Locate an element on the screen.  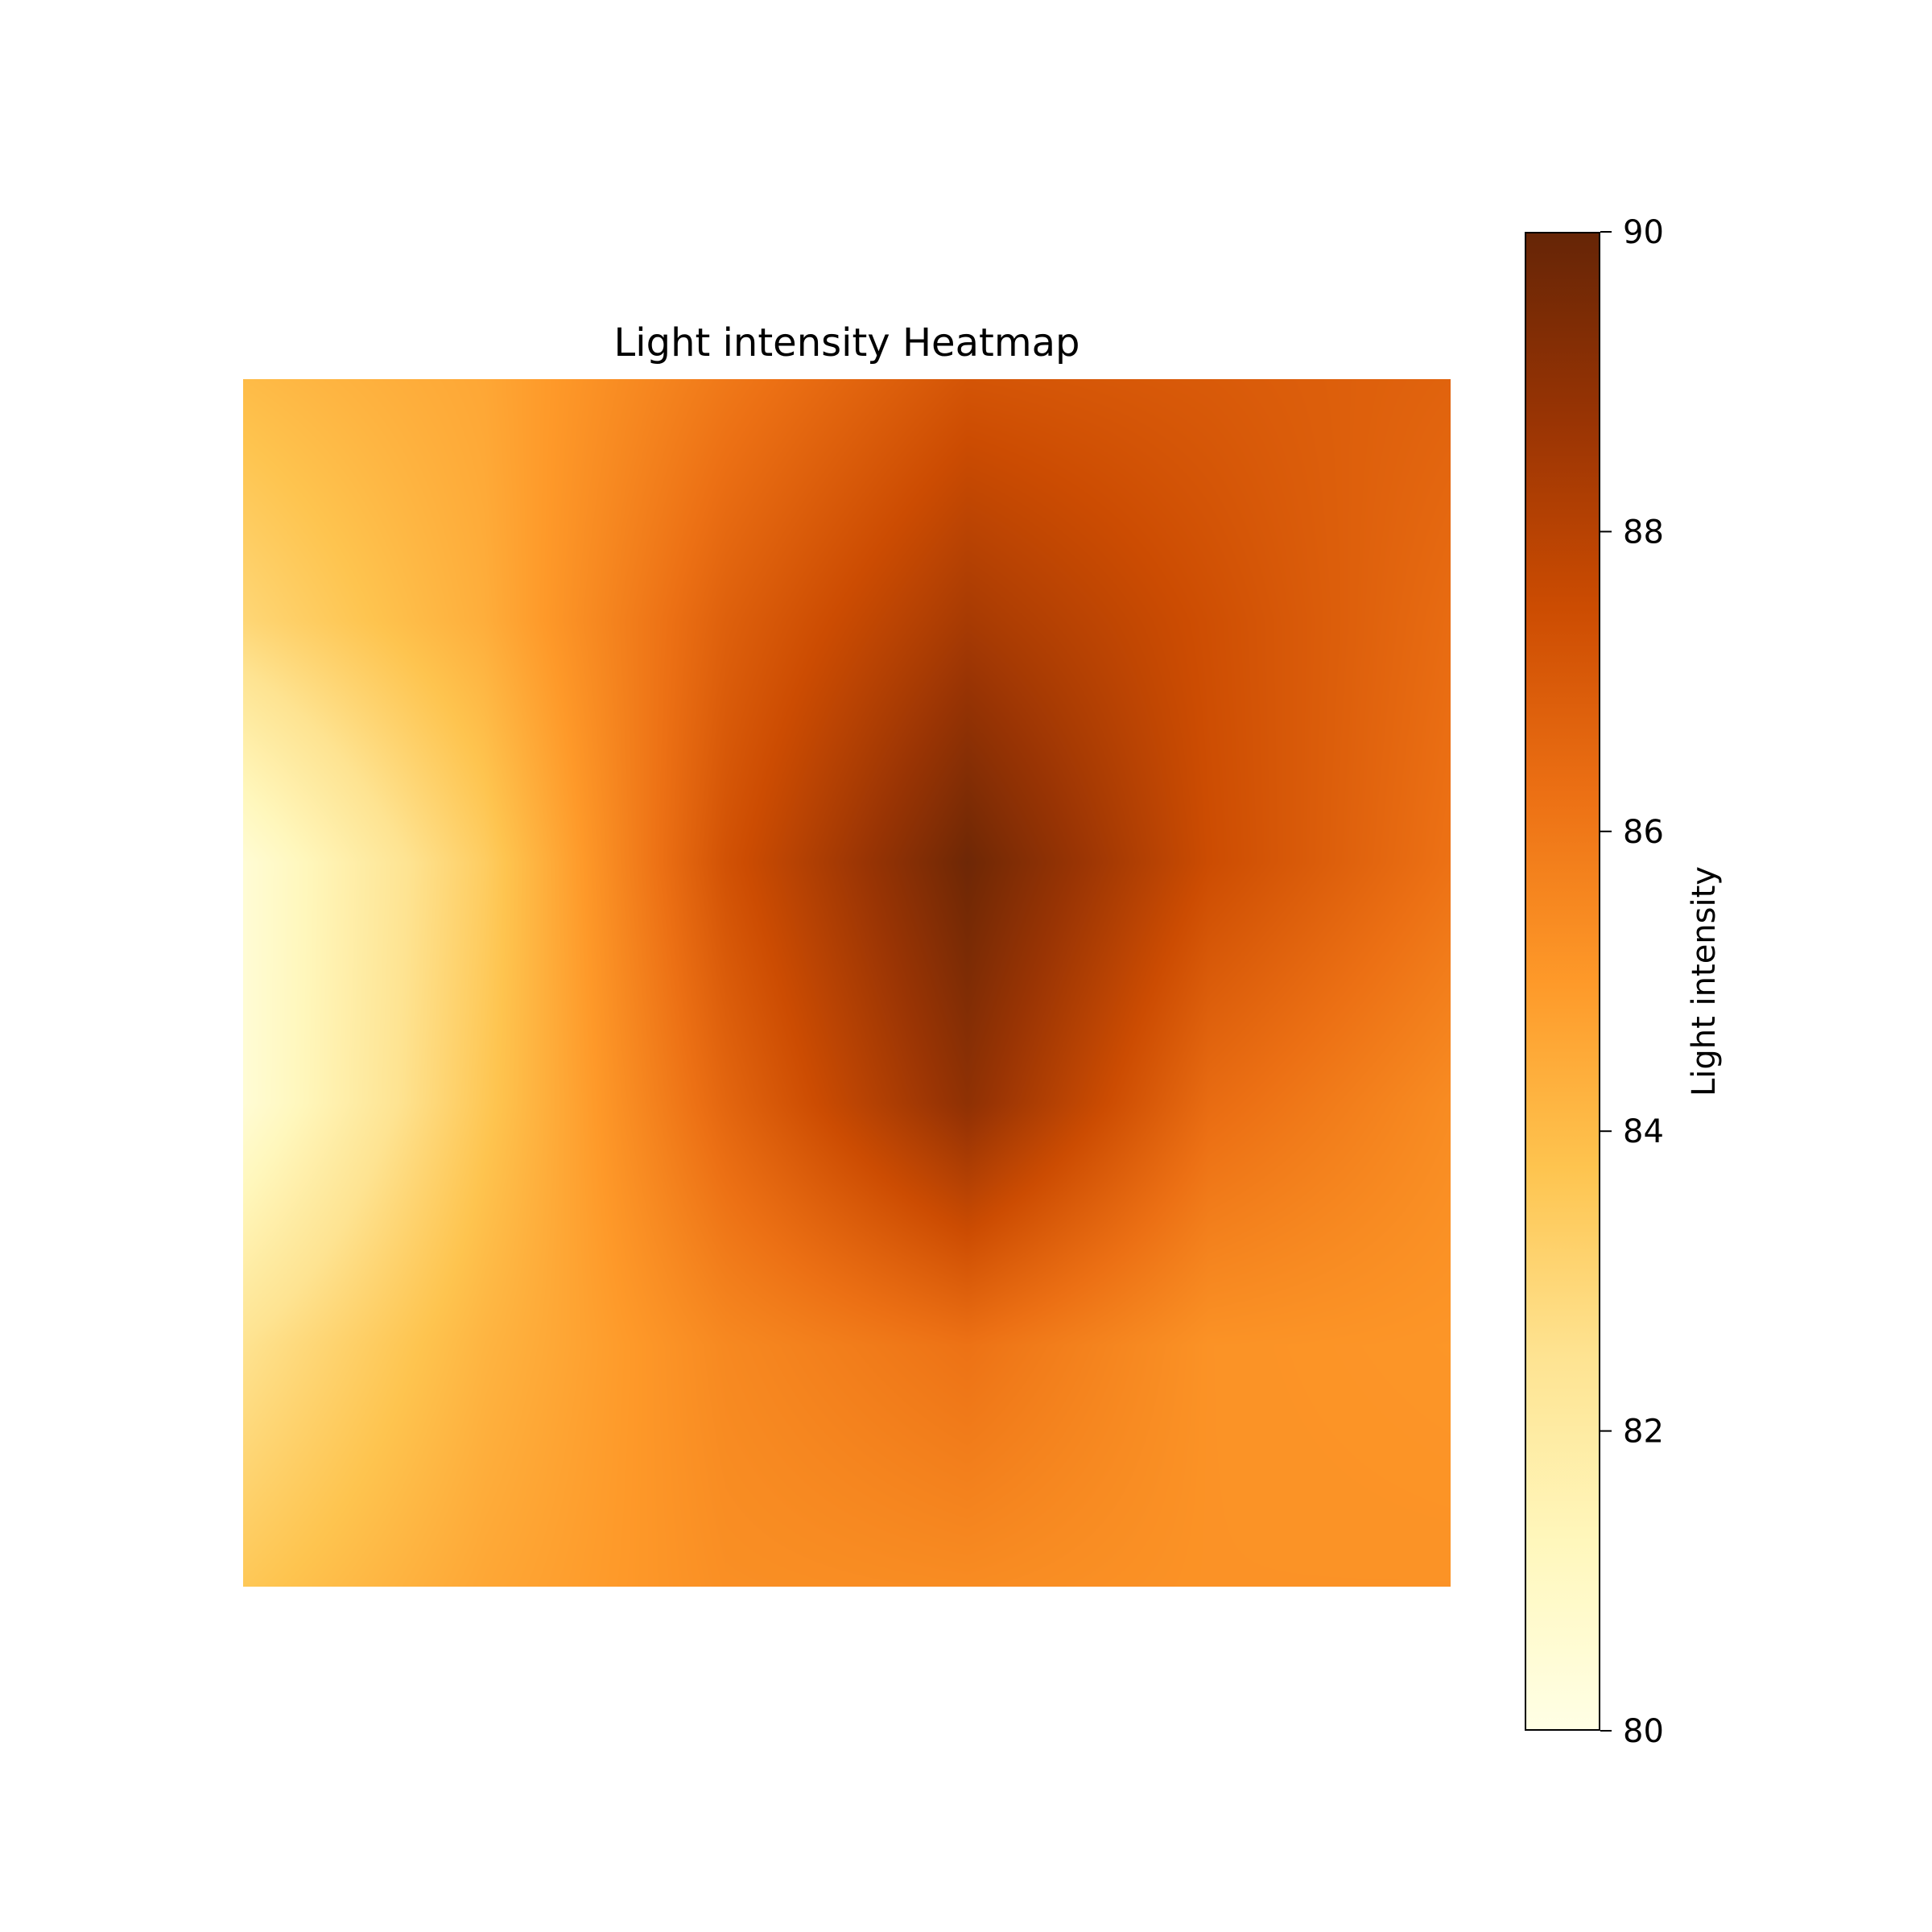
colorbar-tick-label: 90 is located at coordinates (1643, 232).